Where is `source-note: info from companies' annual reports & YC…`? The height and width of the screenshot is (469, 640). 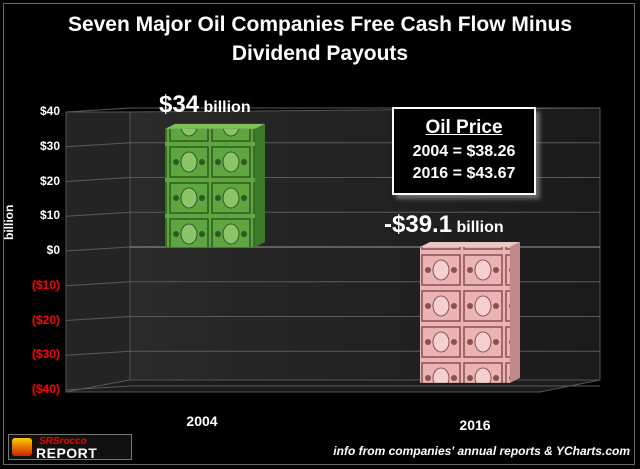
source-note: info from companies' annual reports & YC… is located at coordinates (481, 451).